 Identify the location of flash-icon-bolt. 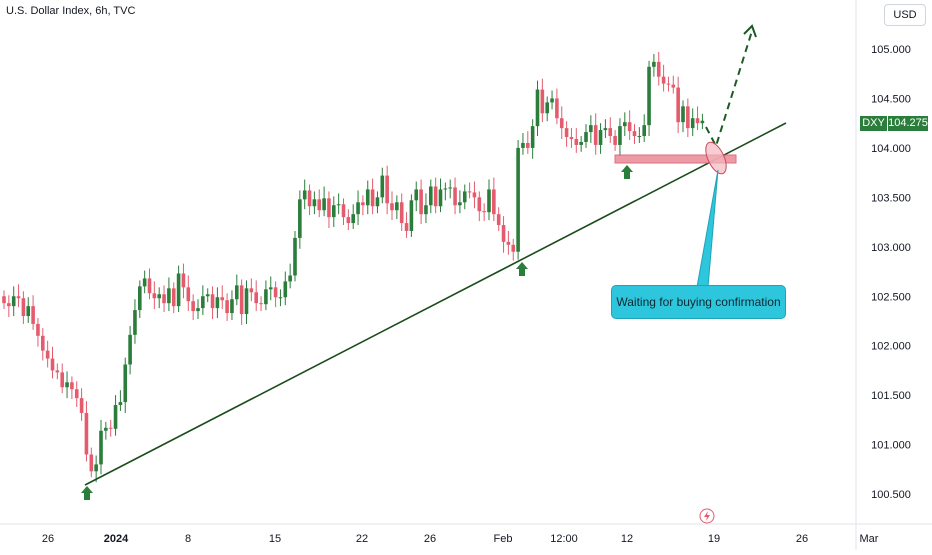
(707, 516).